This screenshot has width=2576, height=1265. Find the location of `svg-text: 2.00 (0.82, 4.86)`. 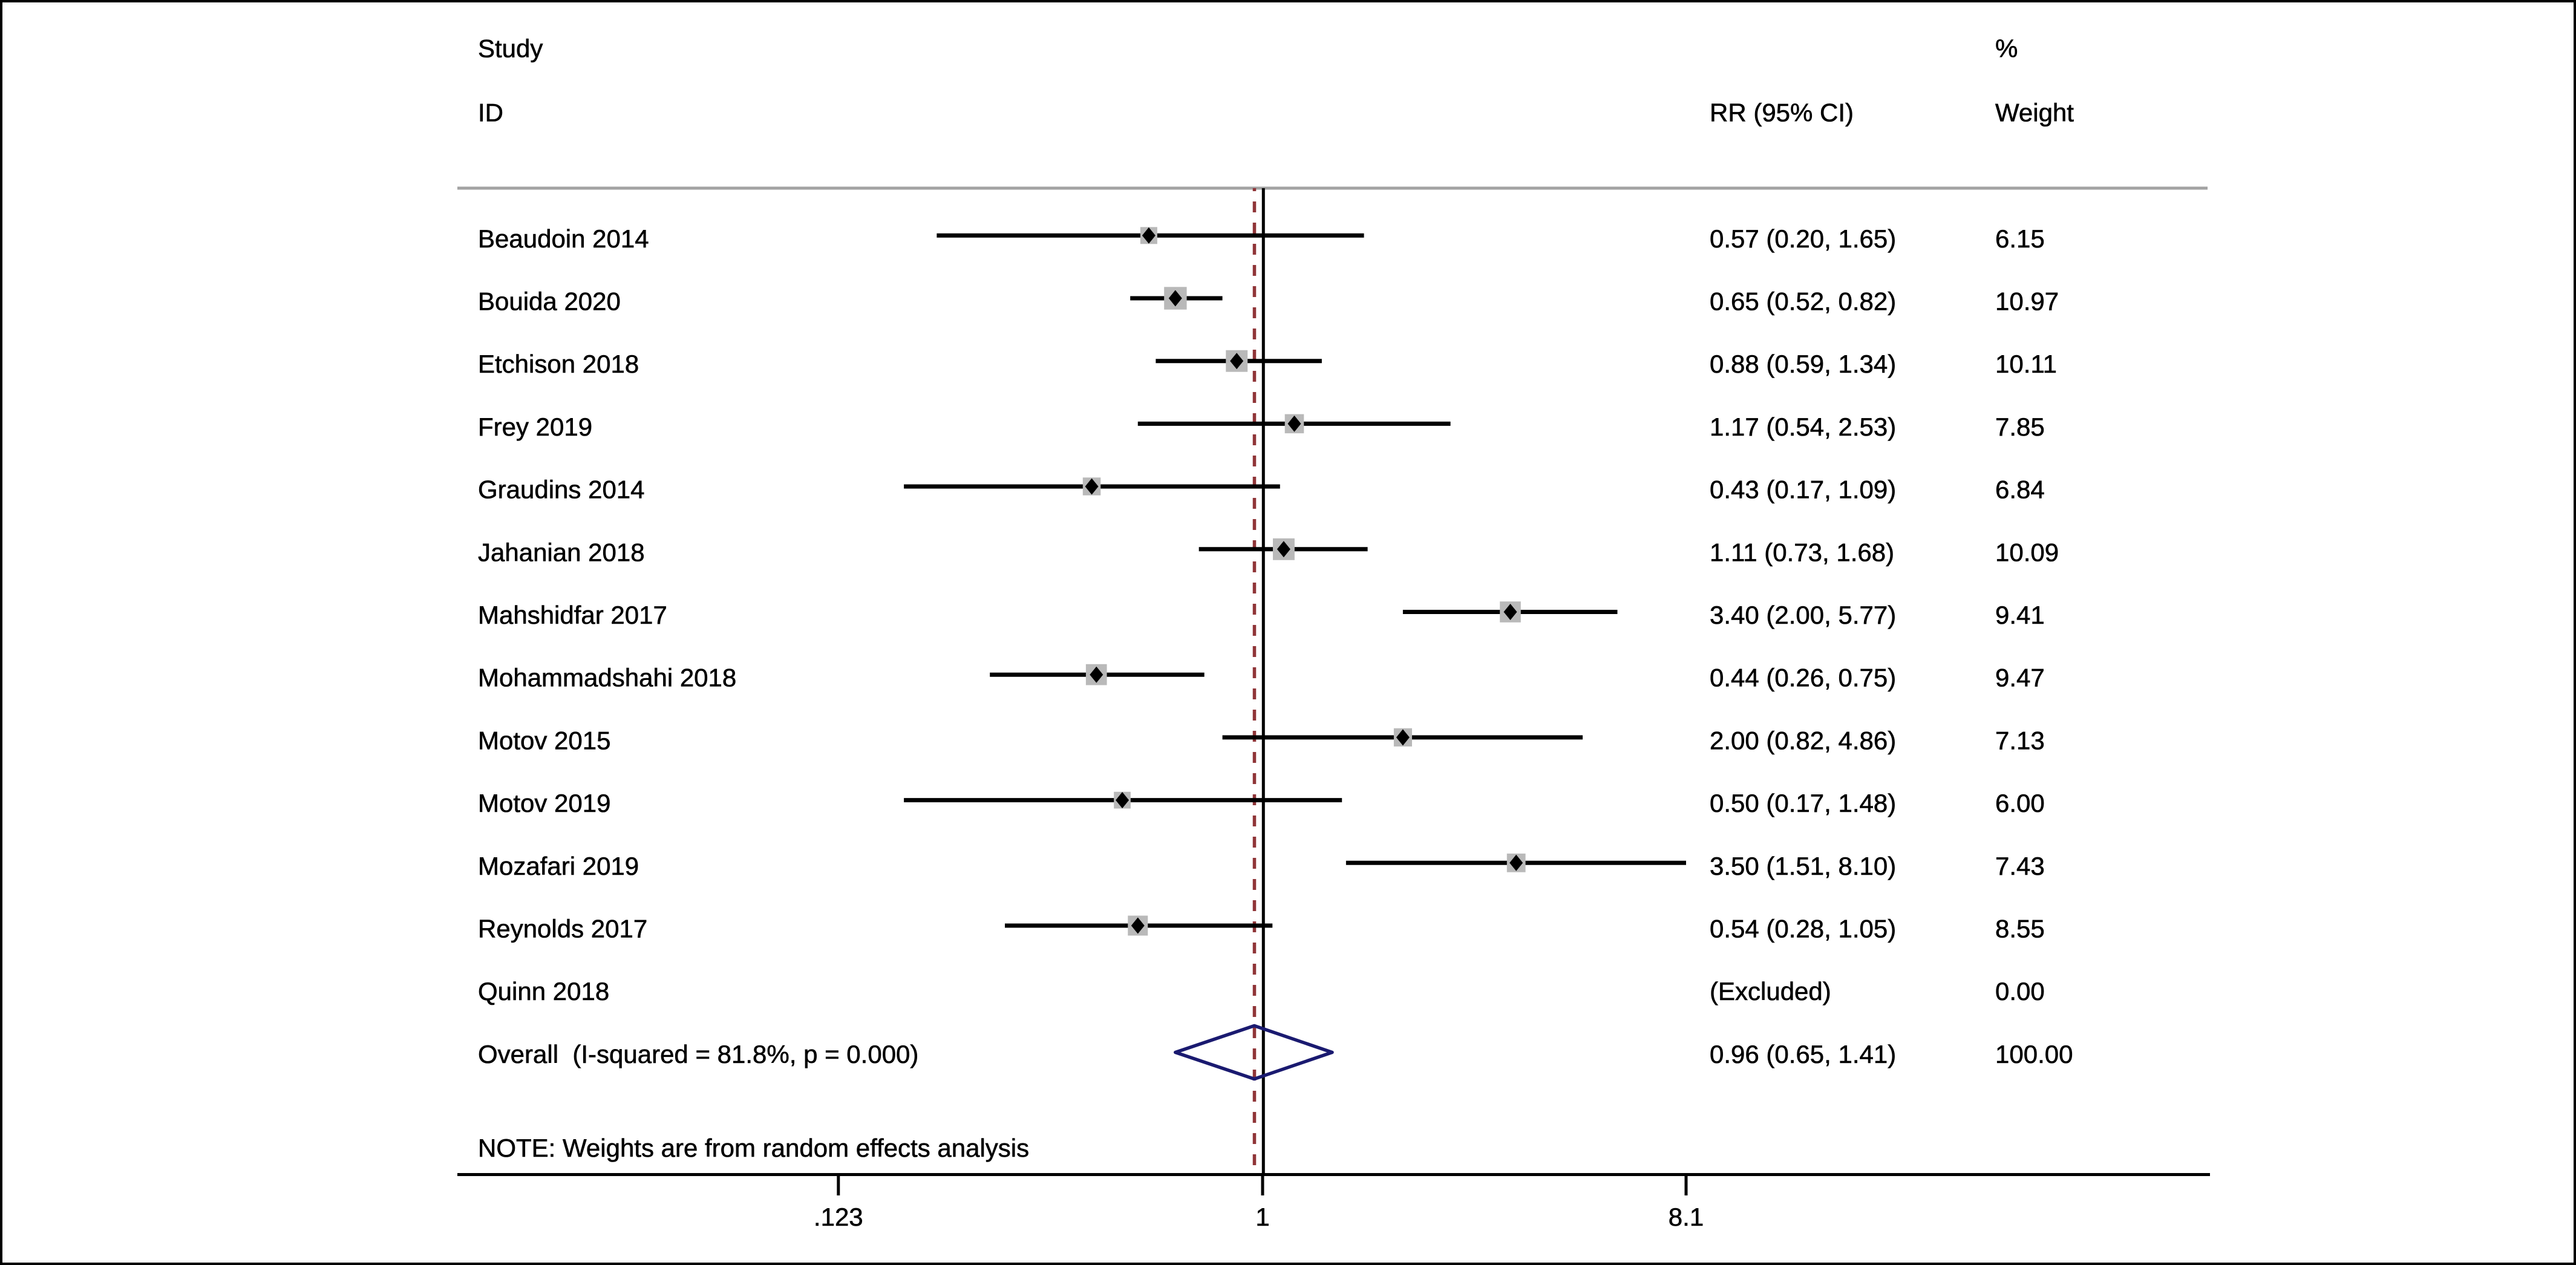

svg-text: 2.00 (0.82, 4.86) is located at coordinates (1803, 740).